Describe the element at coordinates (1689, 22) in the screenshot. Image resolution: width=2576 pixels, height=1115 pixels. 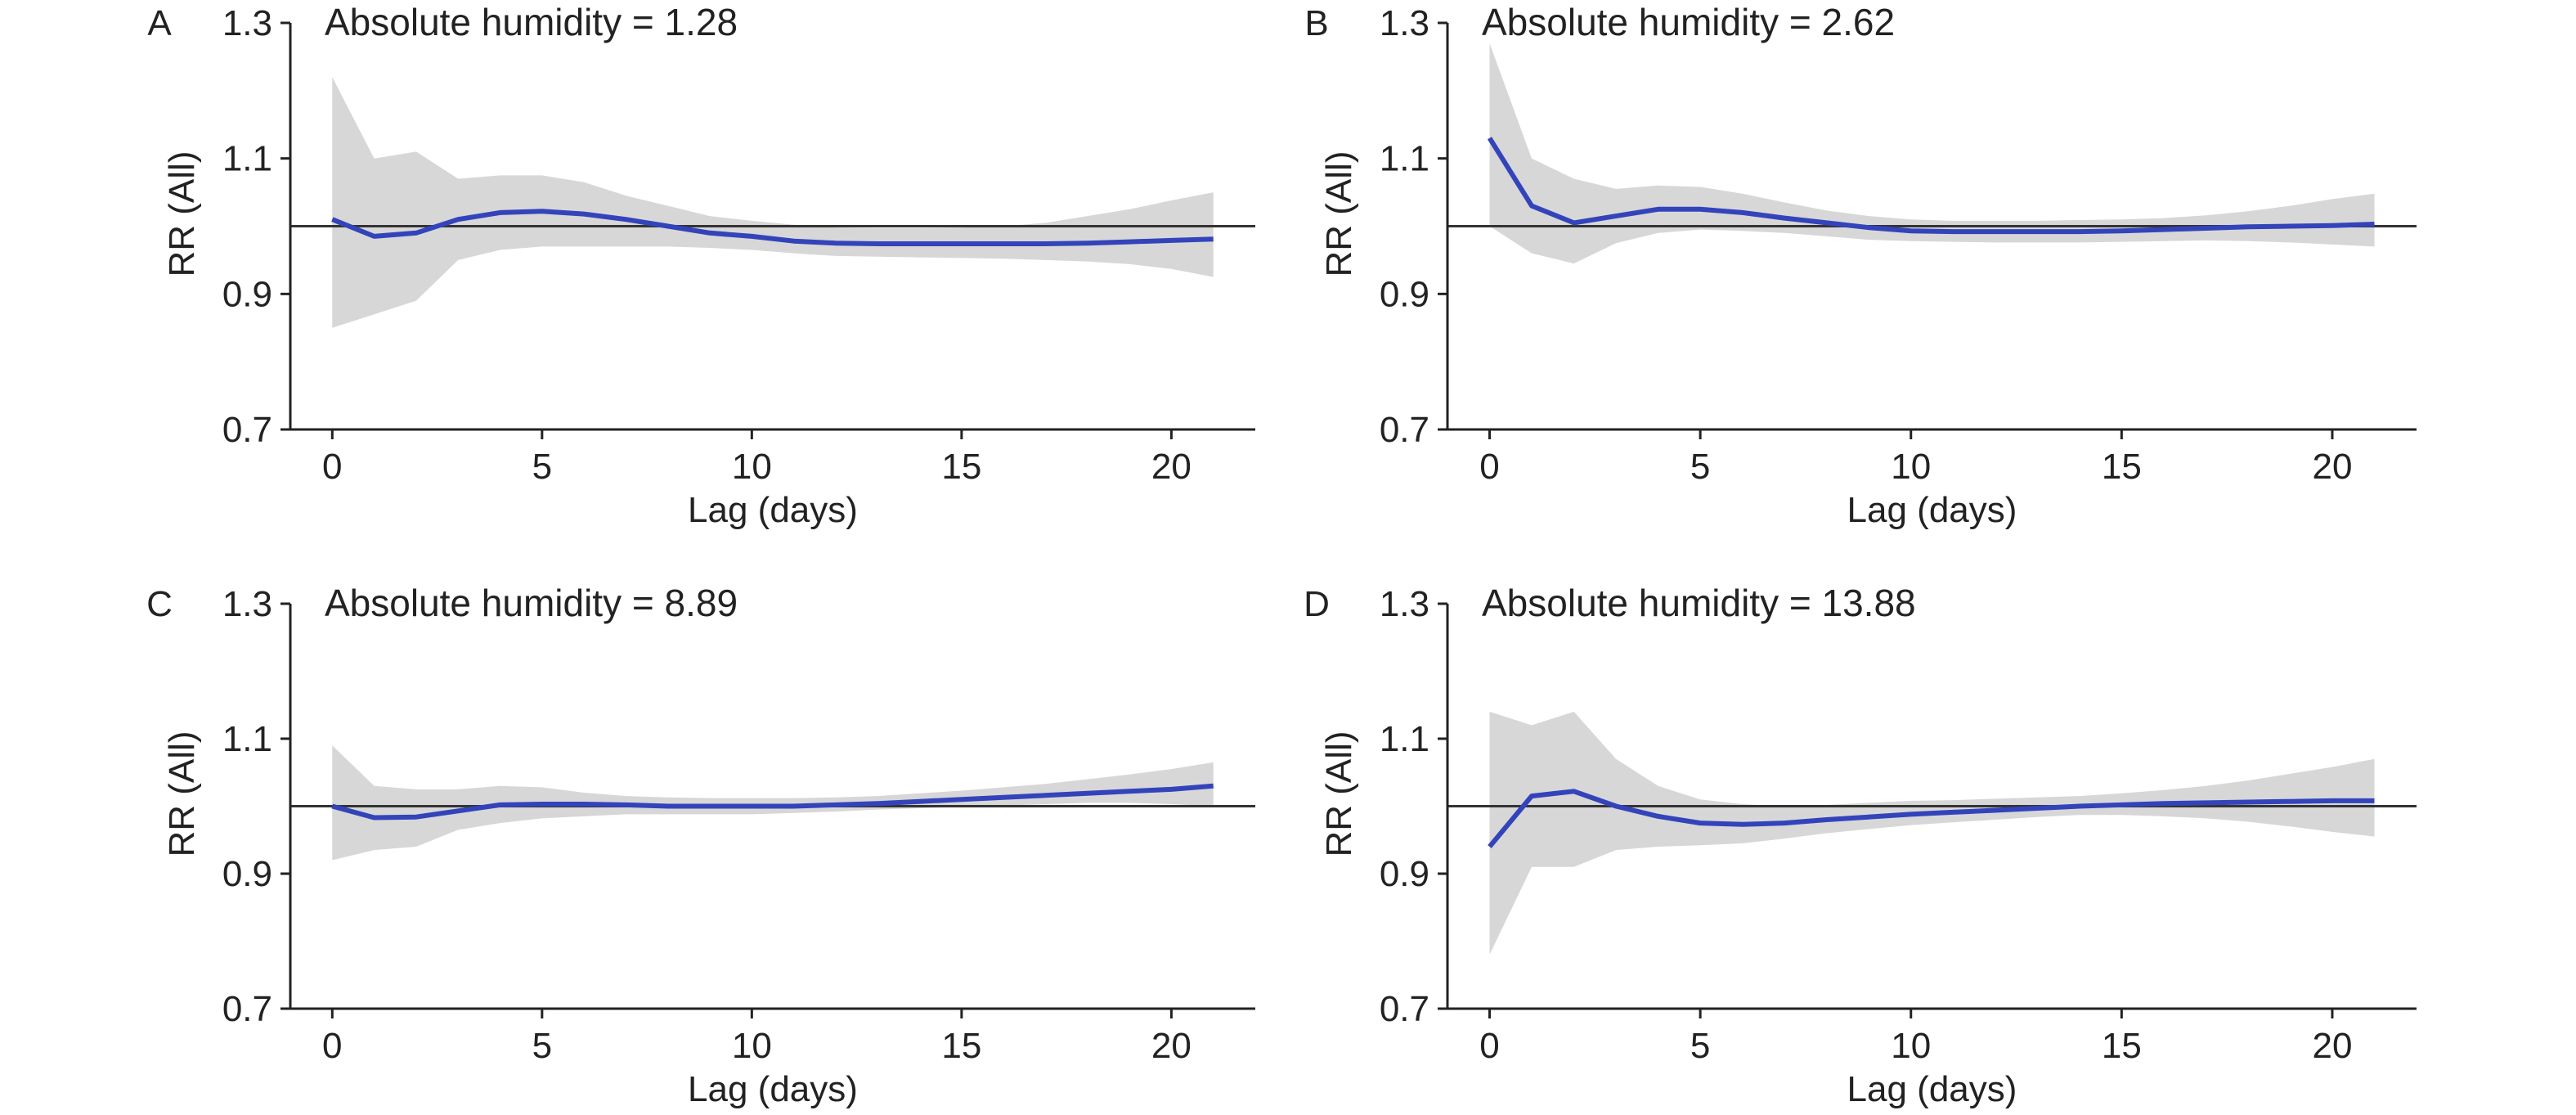
I see `panel-title: Absolute humidity = 2.62` at that location.